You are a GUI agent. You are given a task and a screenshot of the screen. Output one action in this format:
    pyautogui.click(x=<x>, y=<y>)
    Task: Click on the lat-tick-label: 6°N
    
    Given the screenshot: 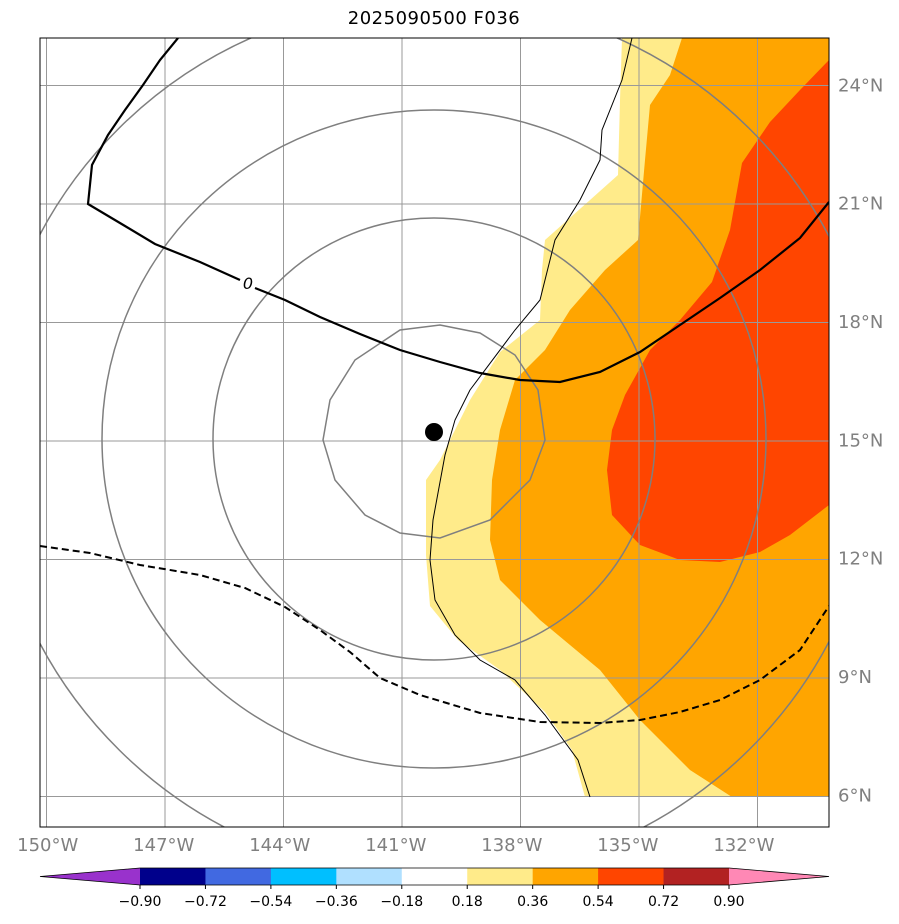 What is the action you would take?
    pyautogui.click(x=855, y=795)
    